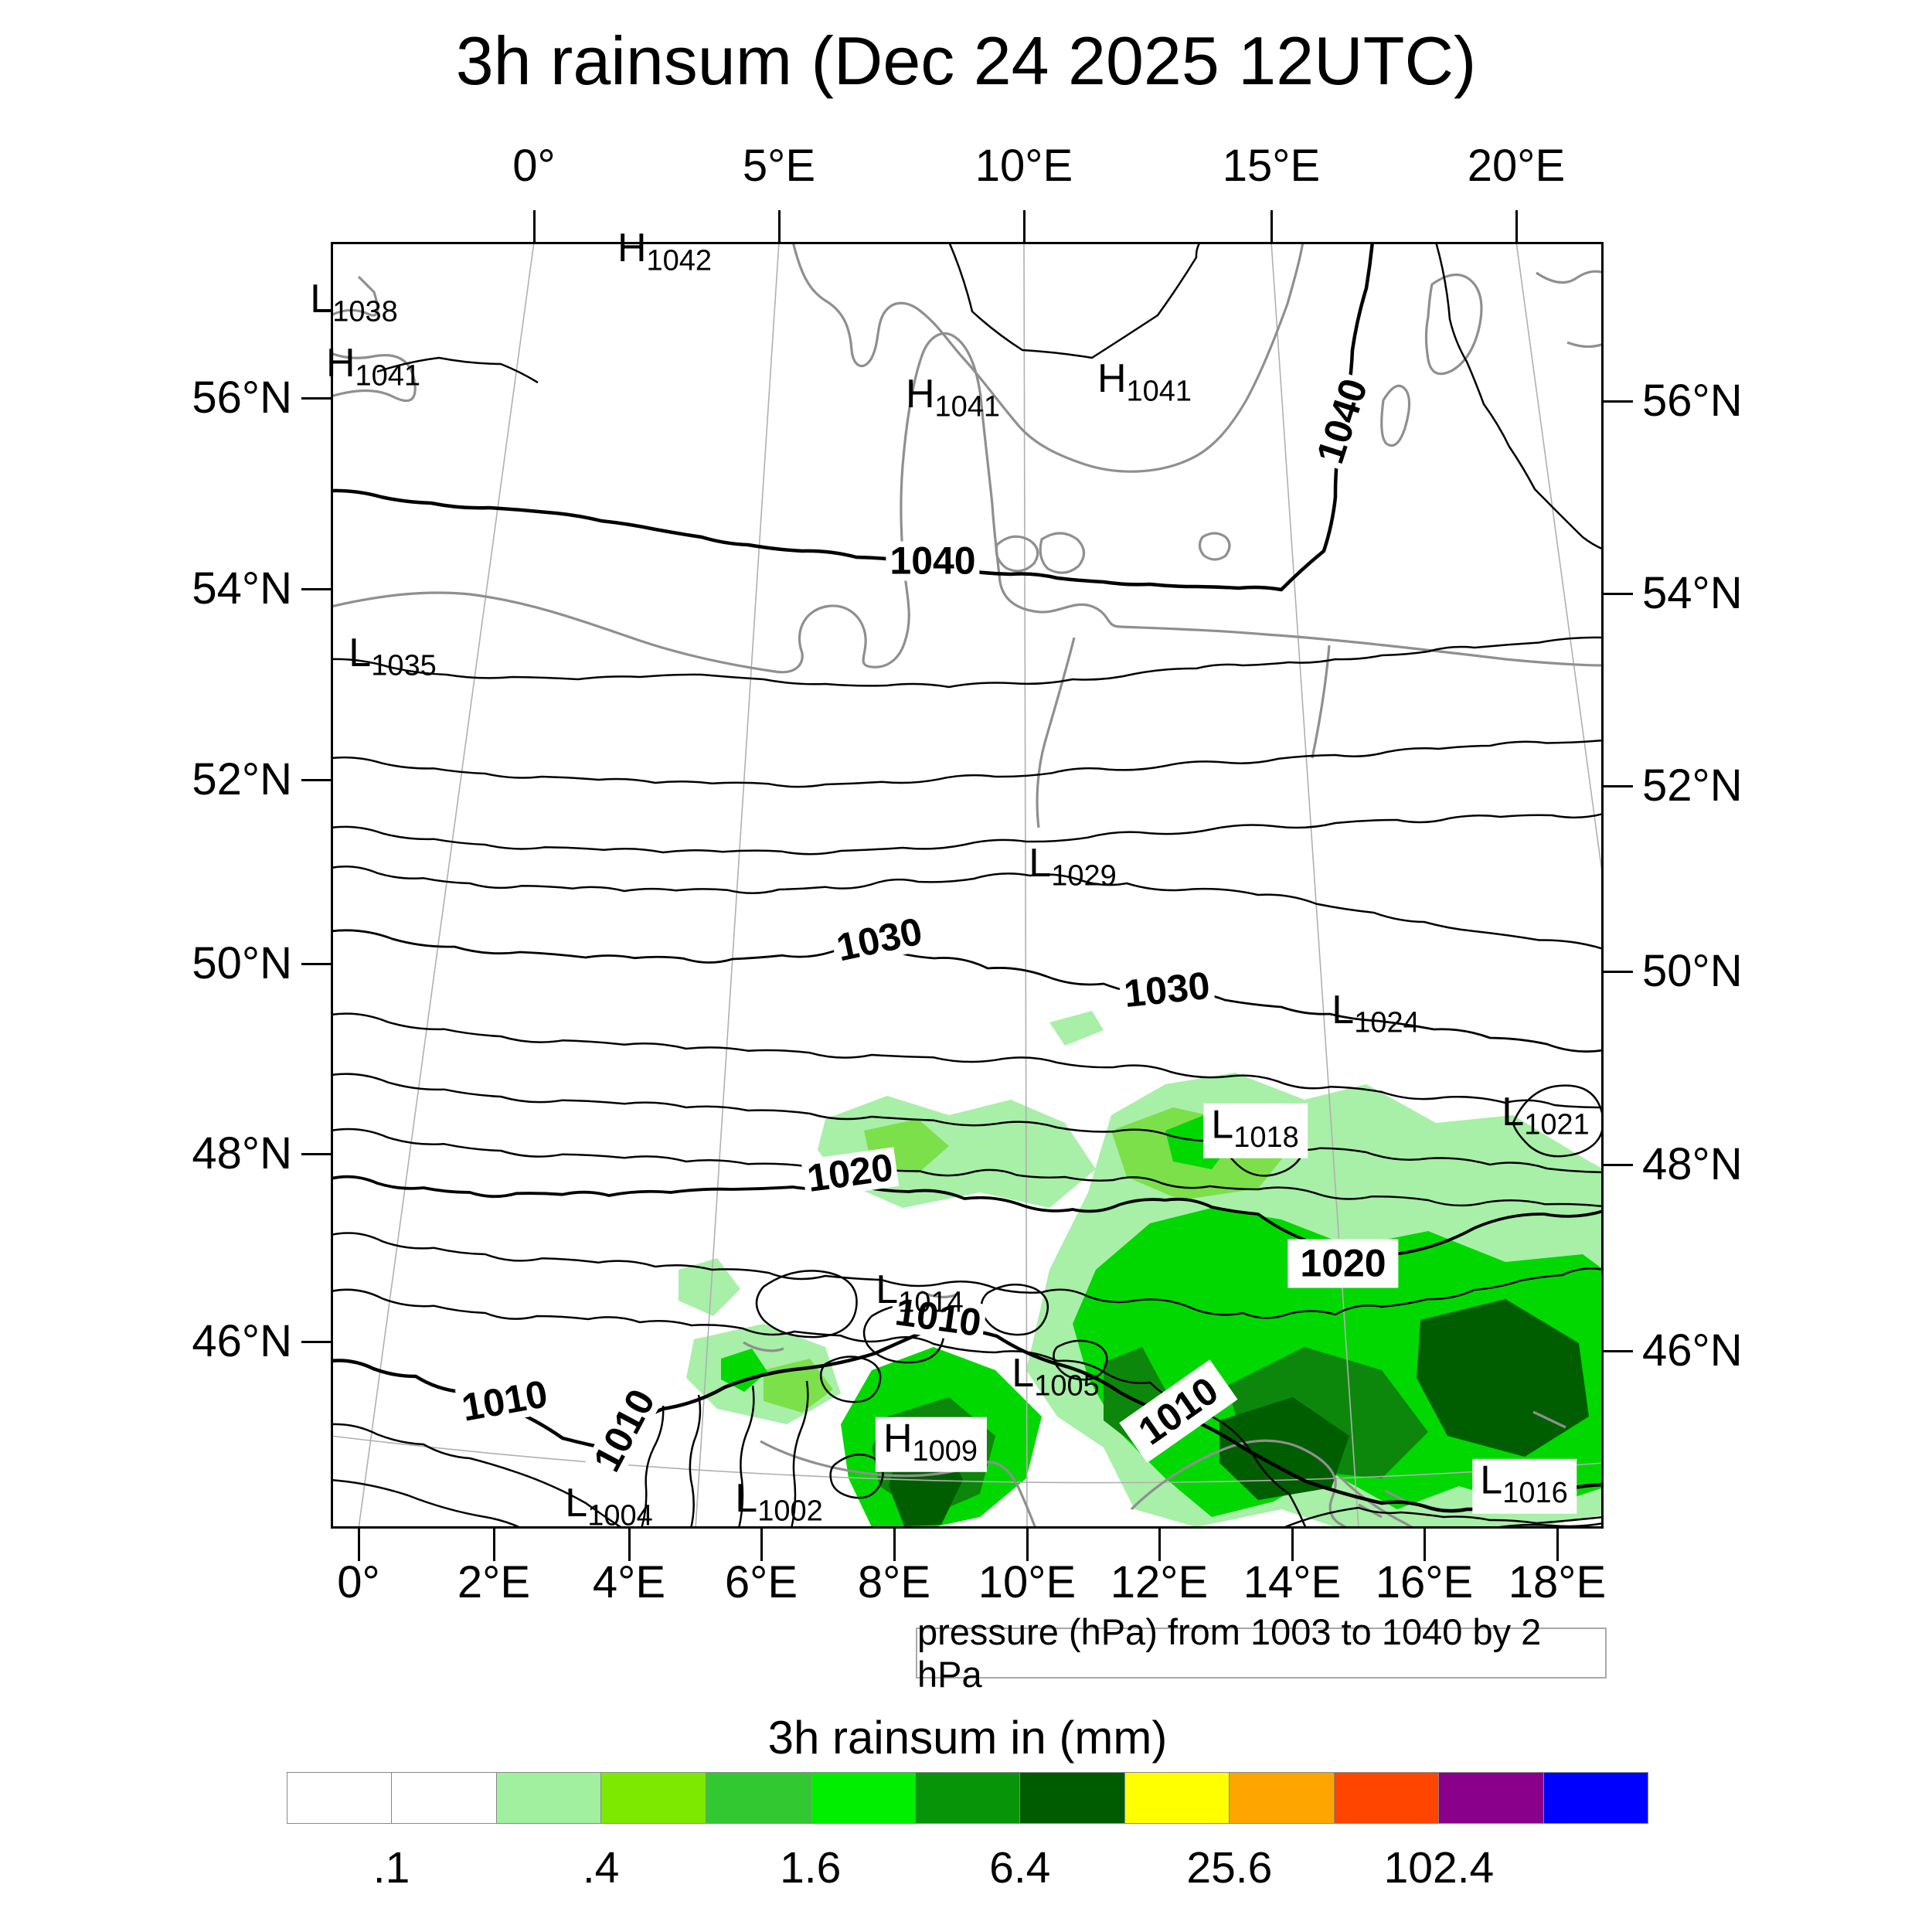  What do you see at coordinates (1073, 867) in the screenshot?
I see `pressure-center-l1029: L1029` at bounding box center [1073, 867].